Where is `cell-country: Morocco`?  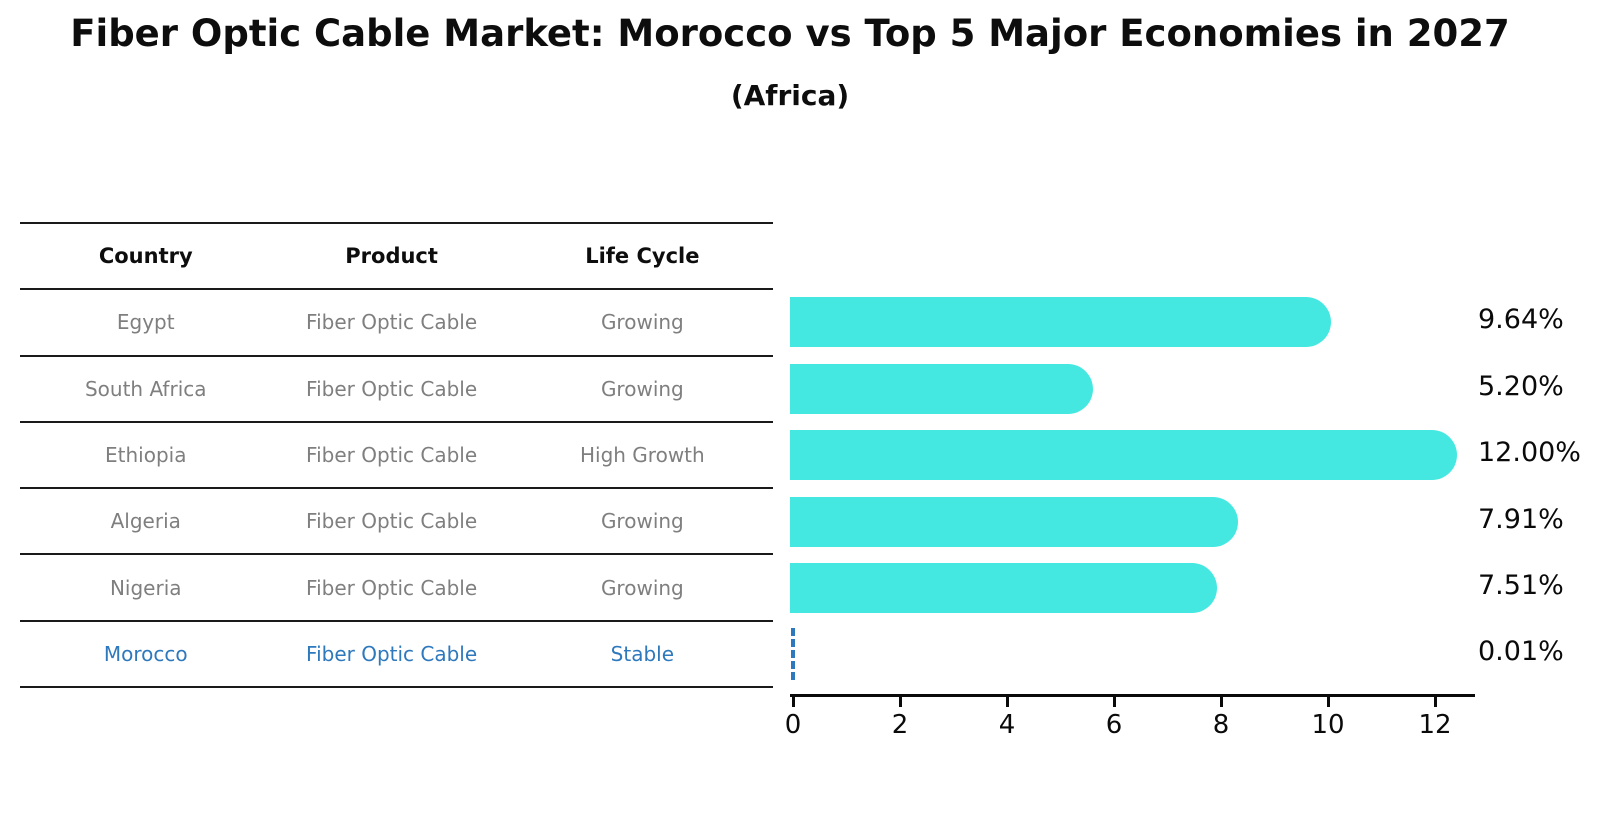
cell-country: Morocco is located at coordinates (145, 653).